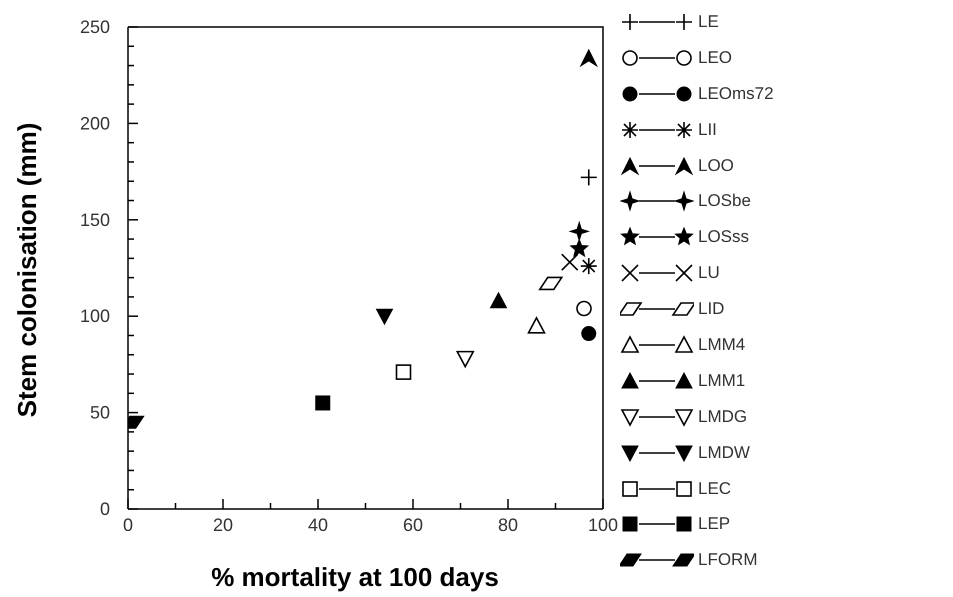 This screenshot has height=597, width=953. I want to click on legend-label: LMM4, so click(722, 344).